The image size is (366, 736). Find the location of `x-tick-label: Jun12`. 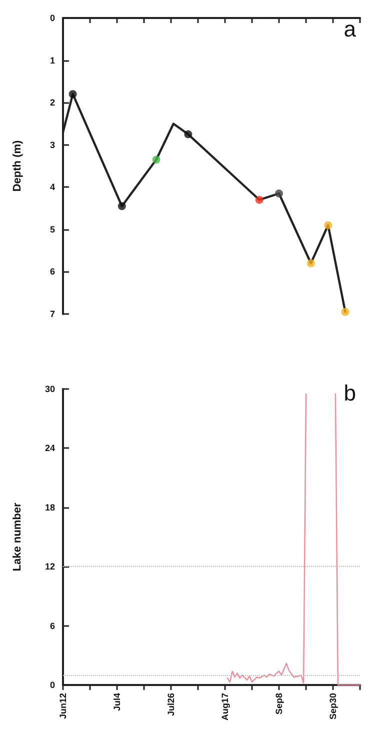

x-tick-label: Jun12 is located at coordinates (63, 706).